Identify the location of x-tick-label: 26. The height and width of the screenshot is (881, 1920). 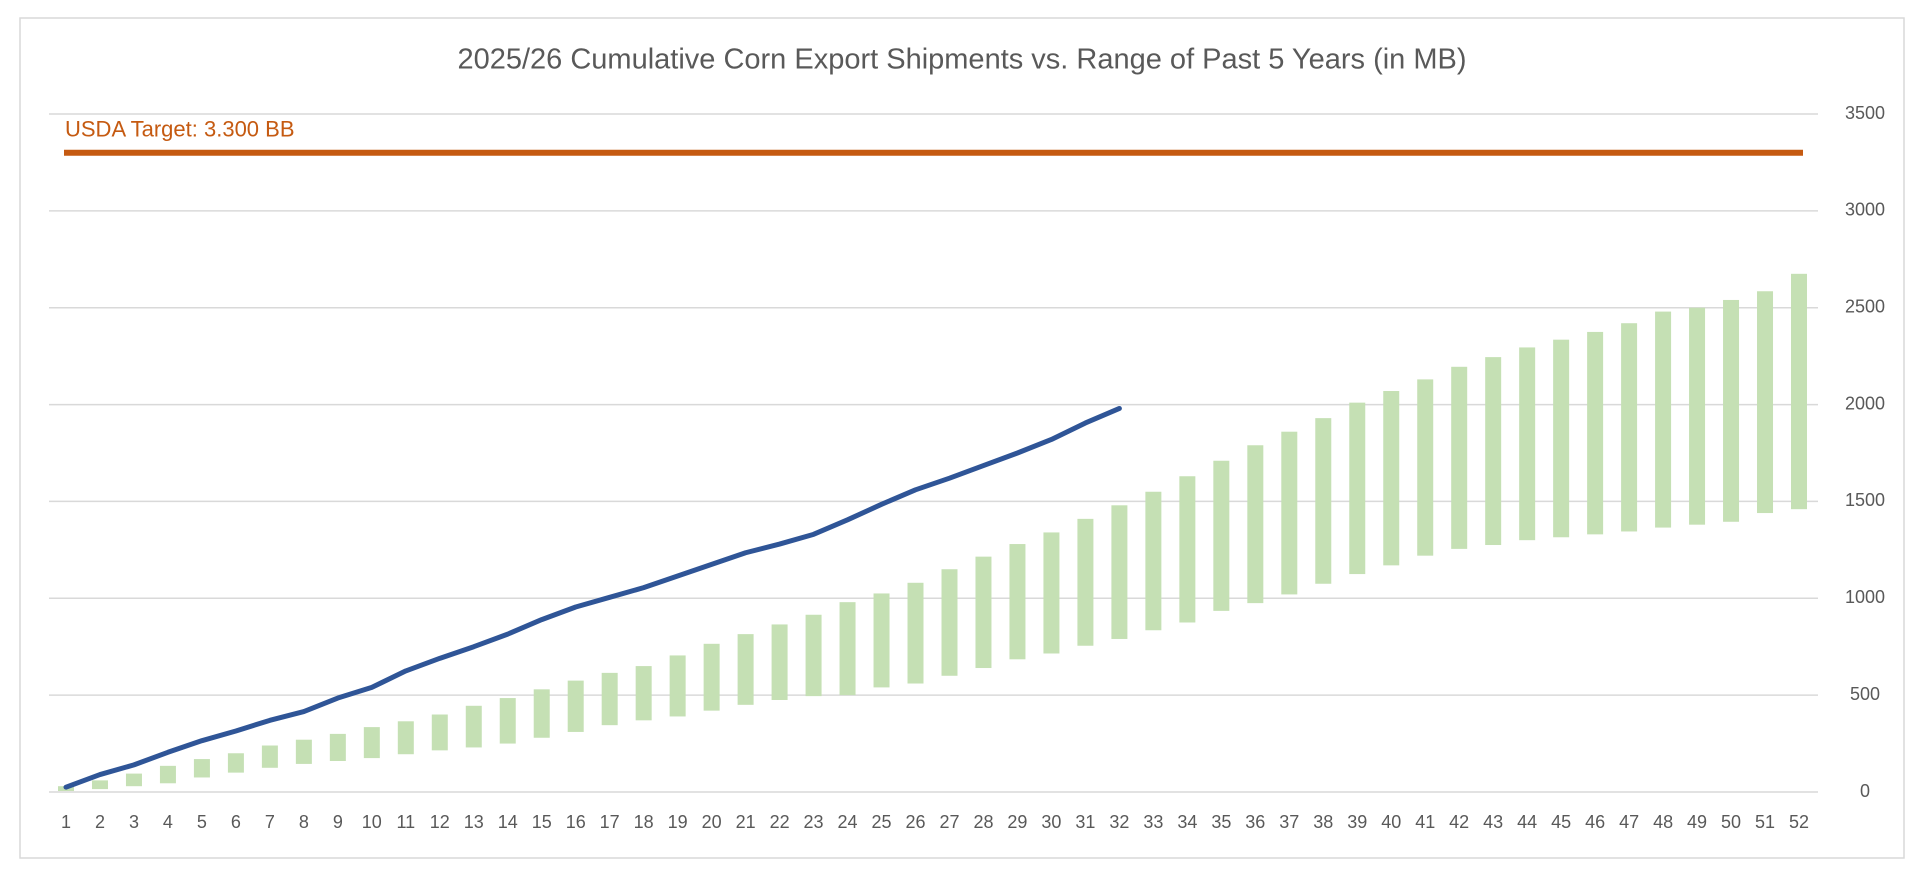
(915, 822).